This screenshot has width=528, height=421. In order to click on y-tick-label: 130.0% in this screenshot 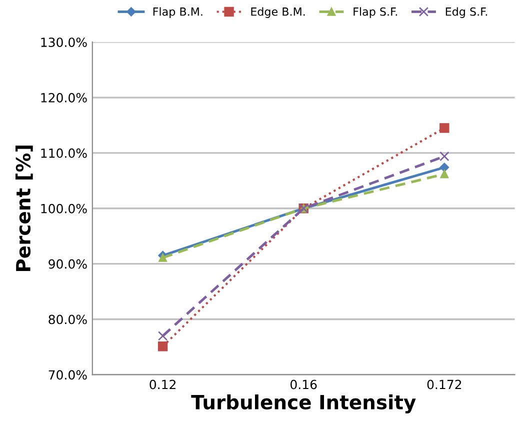, I will do `click(64, 43)`.